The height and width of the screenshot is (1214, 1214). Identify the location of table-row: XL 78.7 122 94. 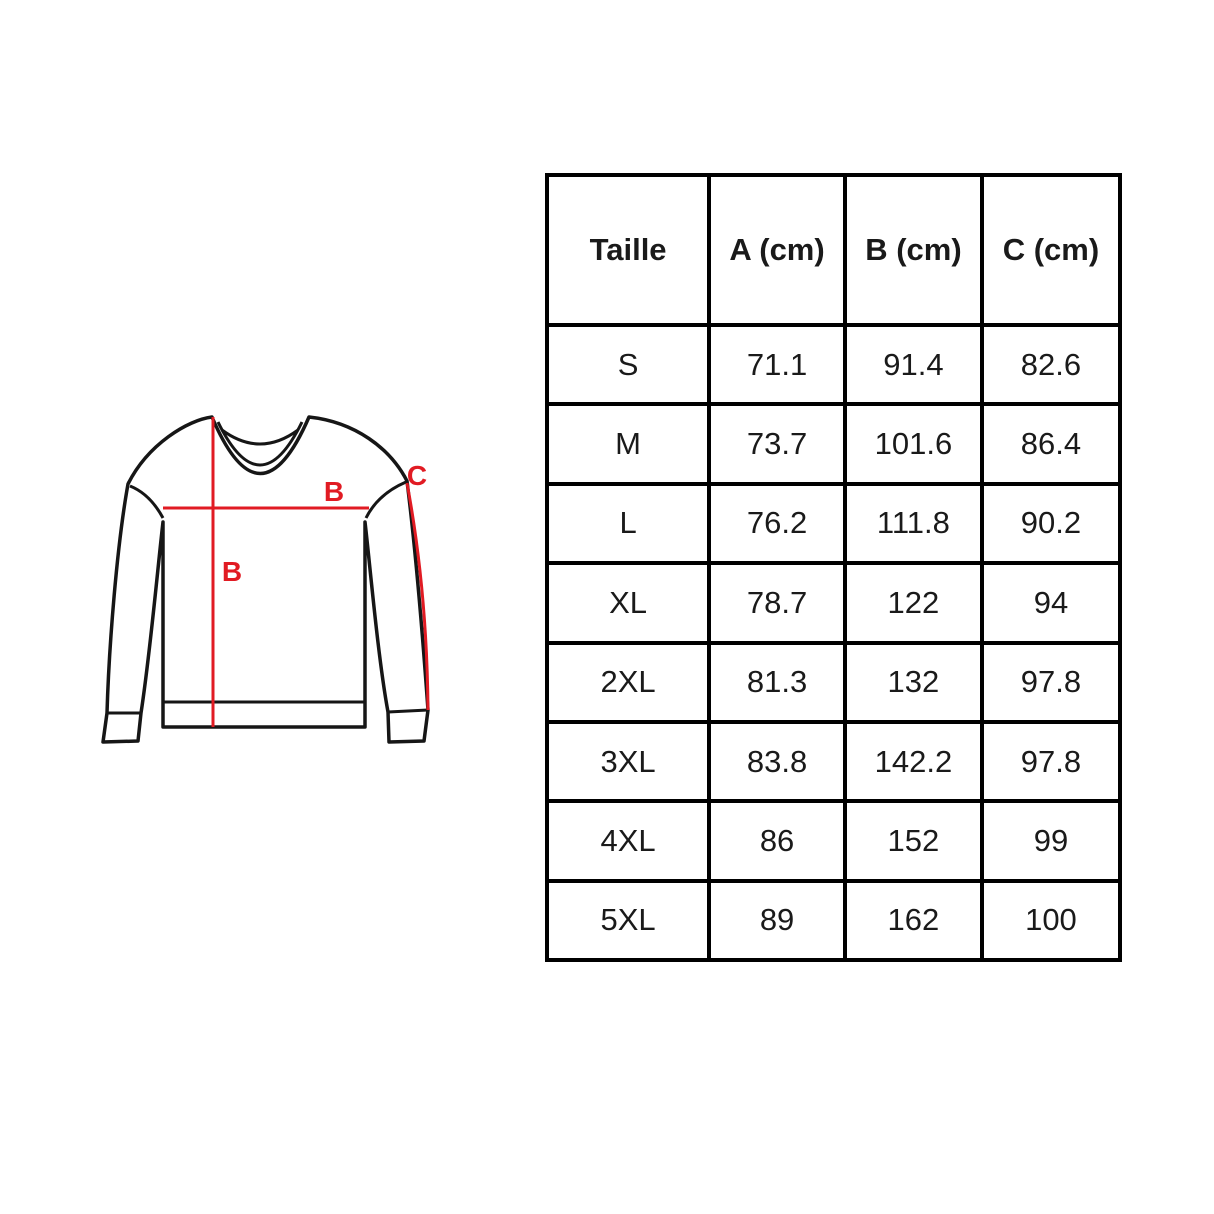
(833, 603).